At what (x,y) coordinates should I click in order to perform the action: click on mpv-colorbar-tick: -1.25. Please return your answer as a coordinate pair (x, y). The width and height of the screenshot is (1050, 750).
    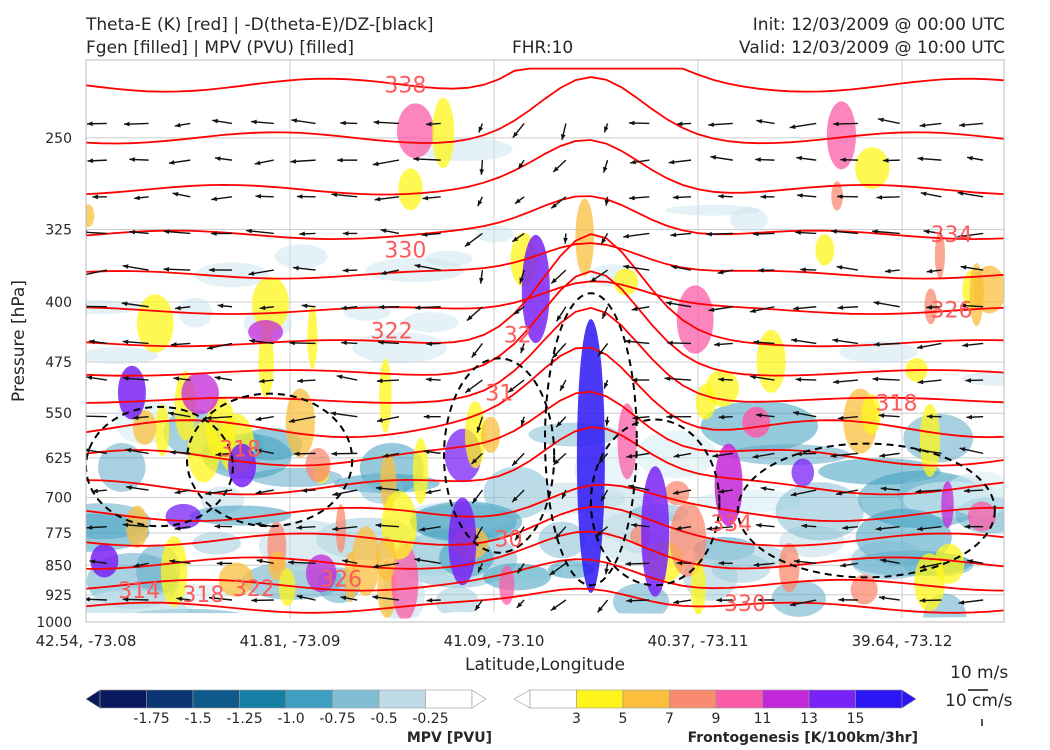
    Looking at the image, I should click on (244, 719).